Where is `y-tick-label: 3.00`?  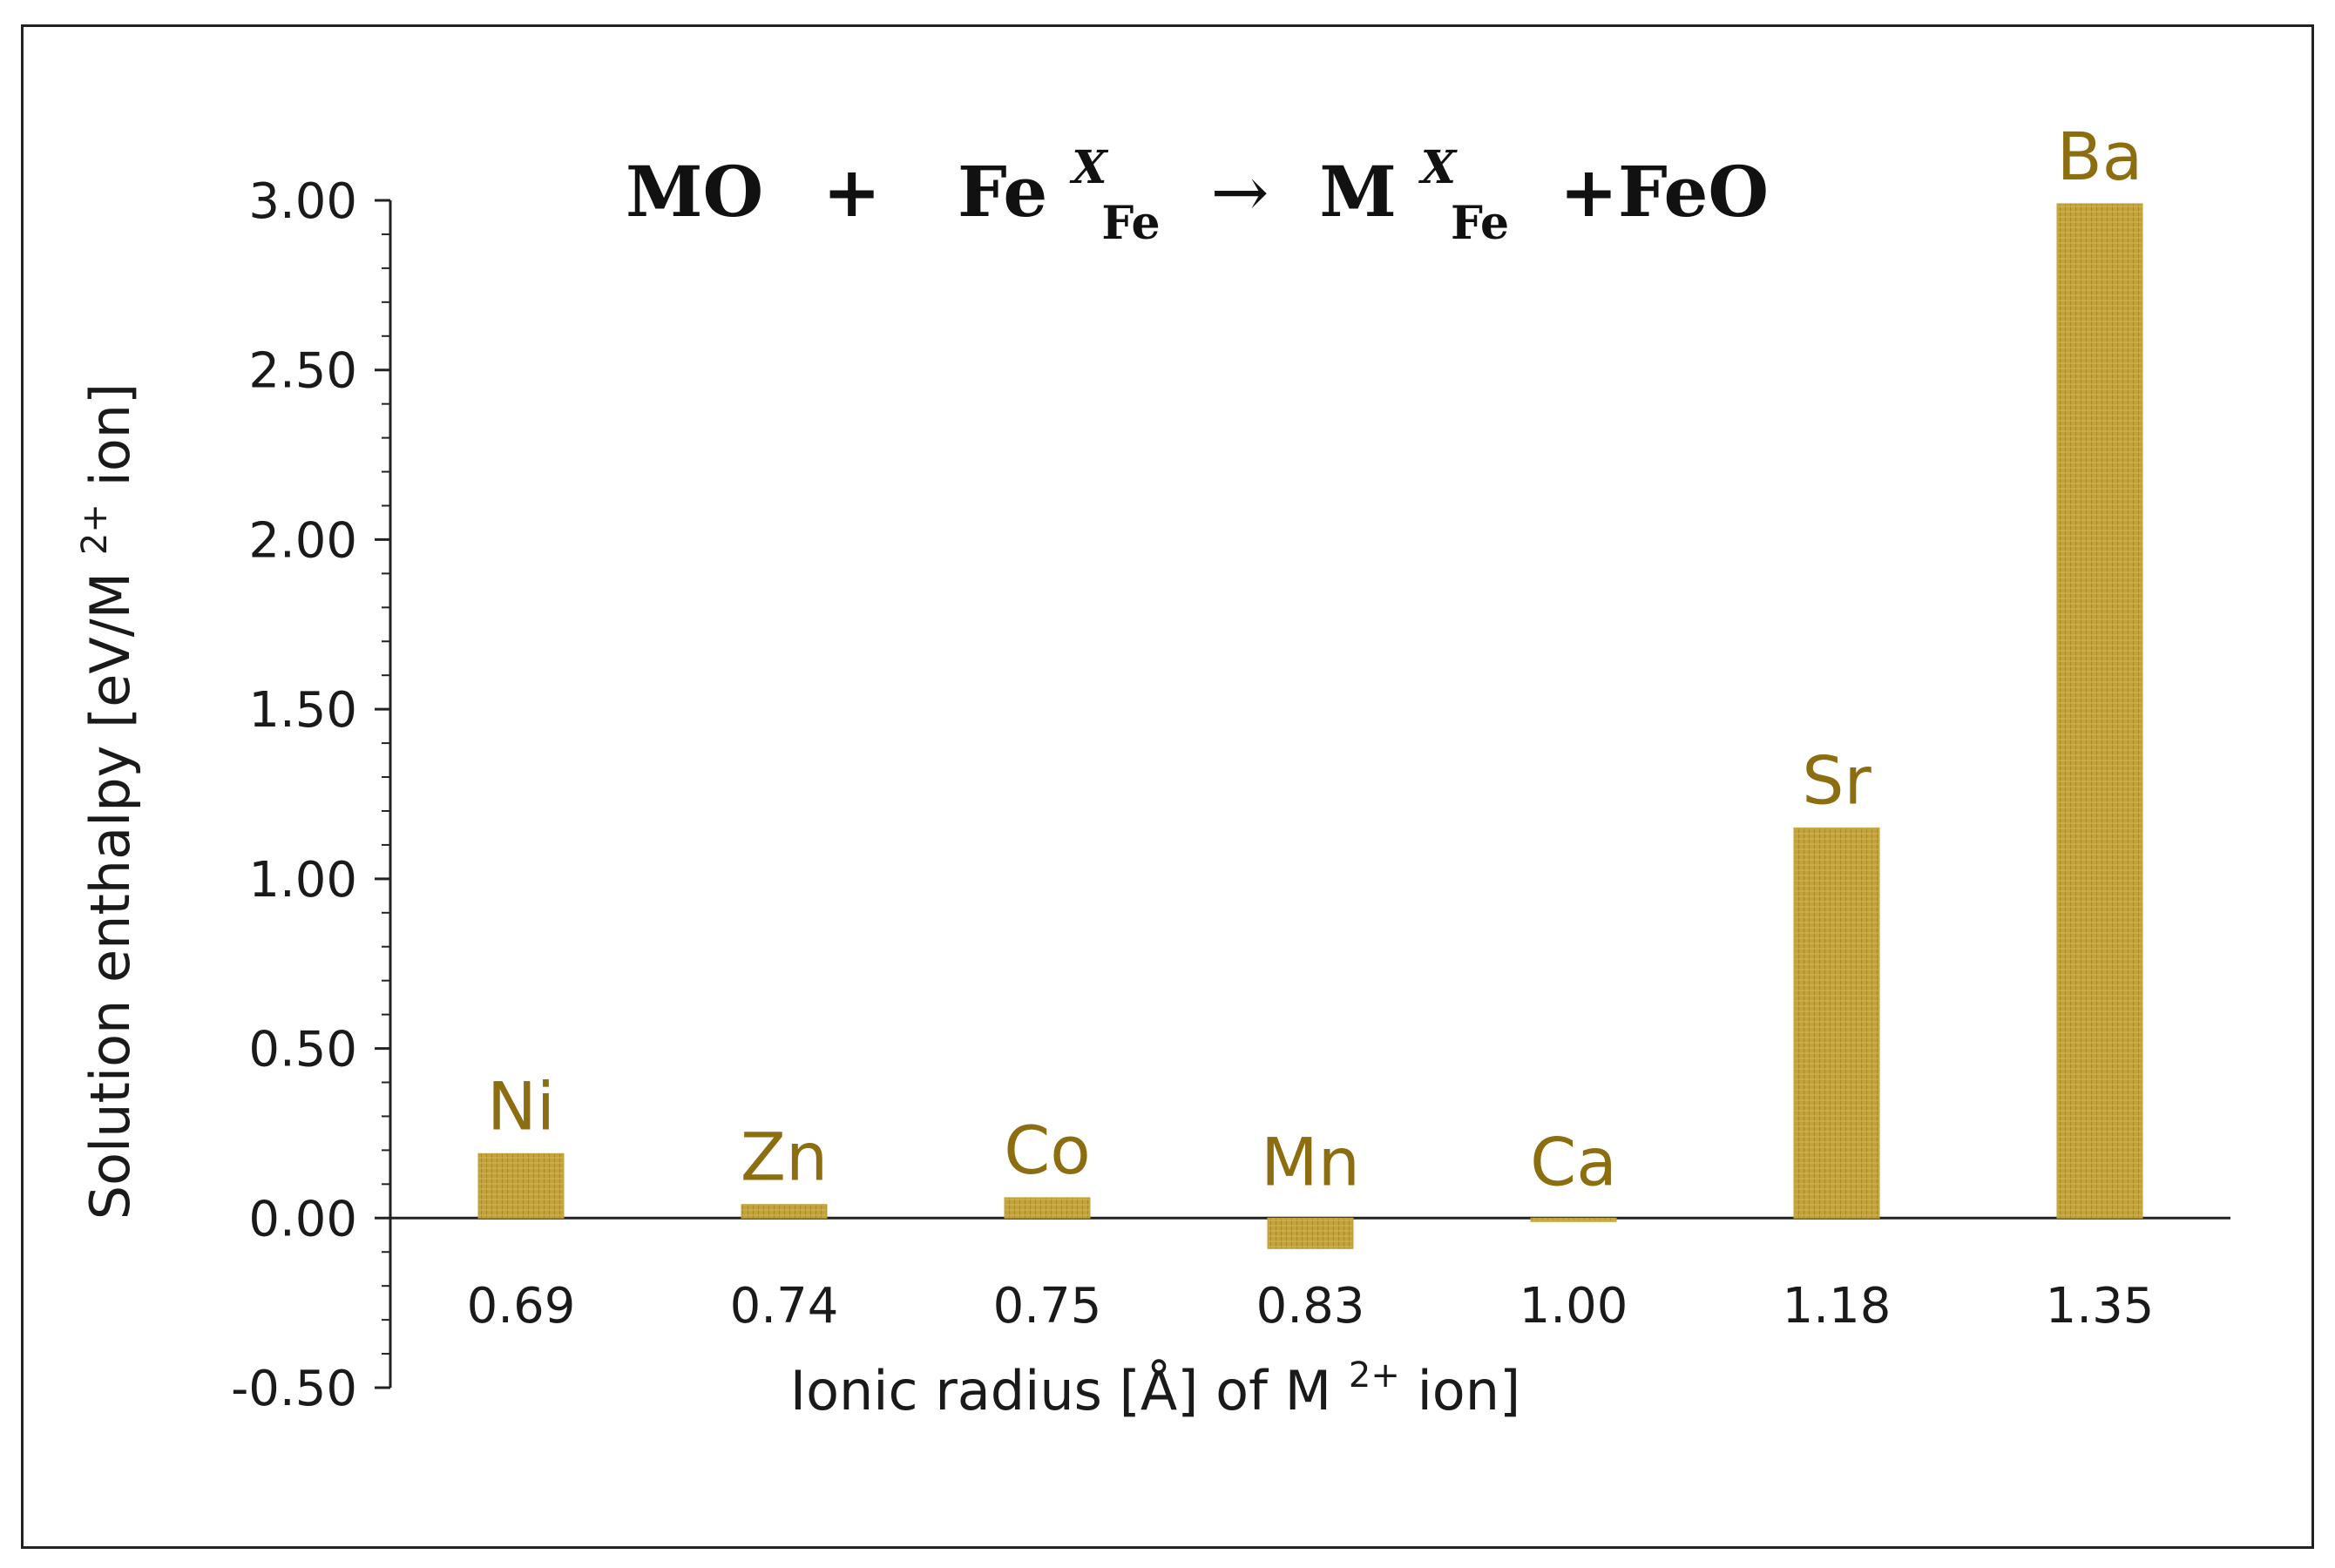
y-tick-label: 3.00 is located at coordinates (302, 201).